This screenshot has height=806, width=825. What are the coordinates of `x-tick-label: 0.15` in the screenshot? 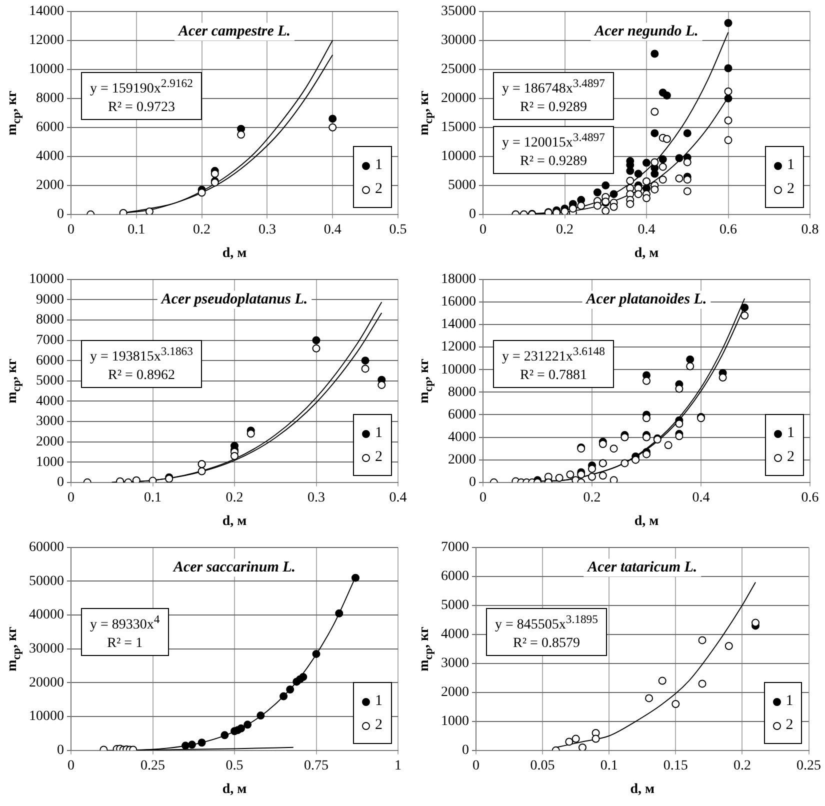 It's located at (675, 766).